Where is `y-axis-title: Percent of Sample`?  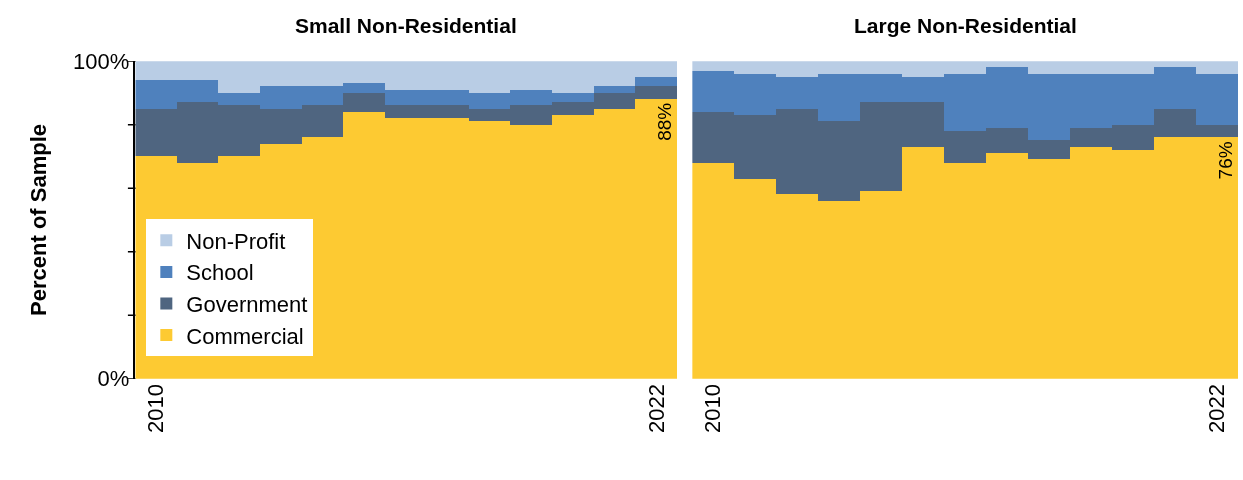 y-axis-title: Percent of Sample is located at coordinates (39, 219).